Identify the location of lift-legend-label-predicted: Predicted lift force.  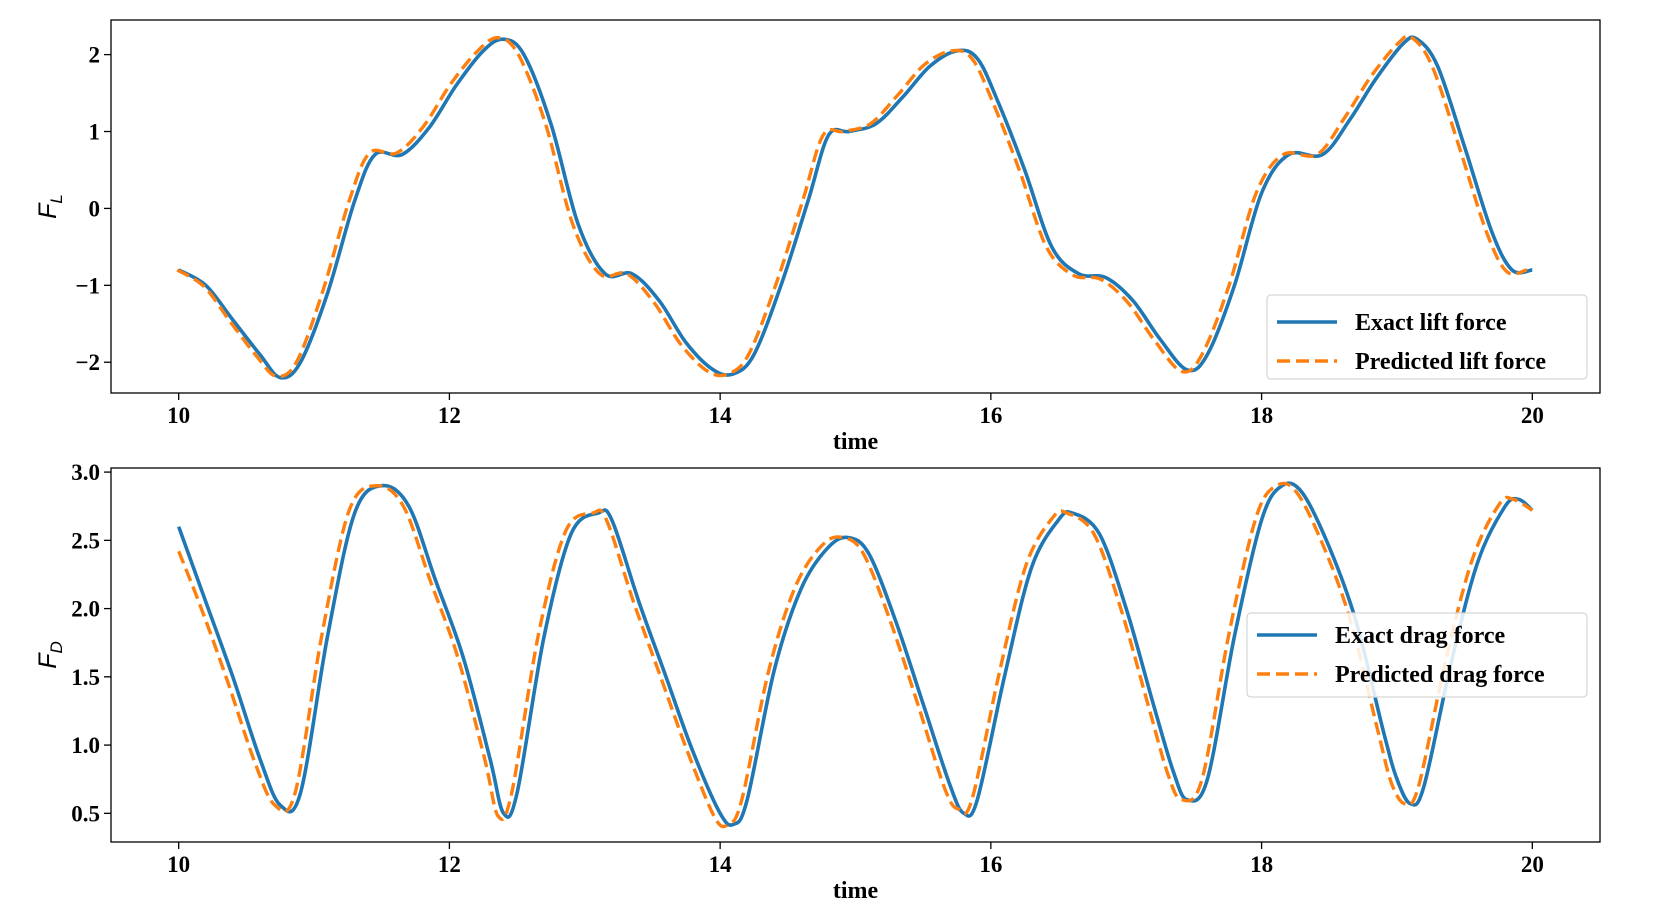
(1450, 362).